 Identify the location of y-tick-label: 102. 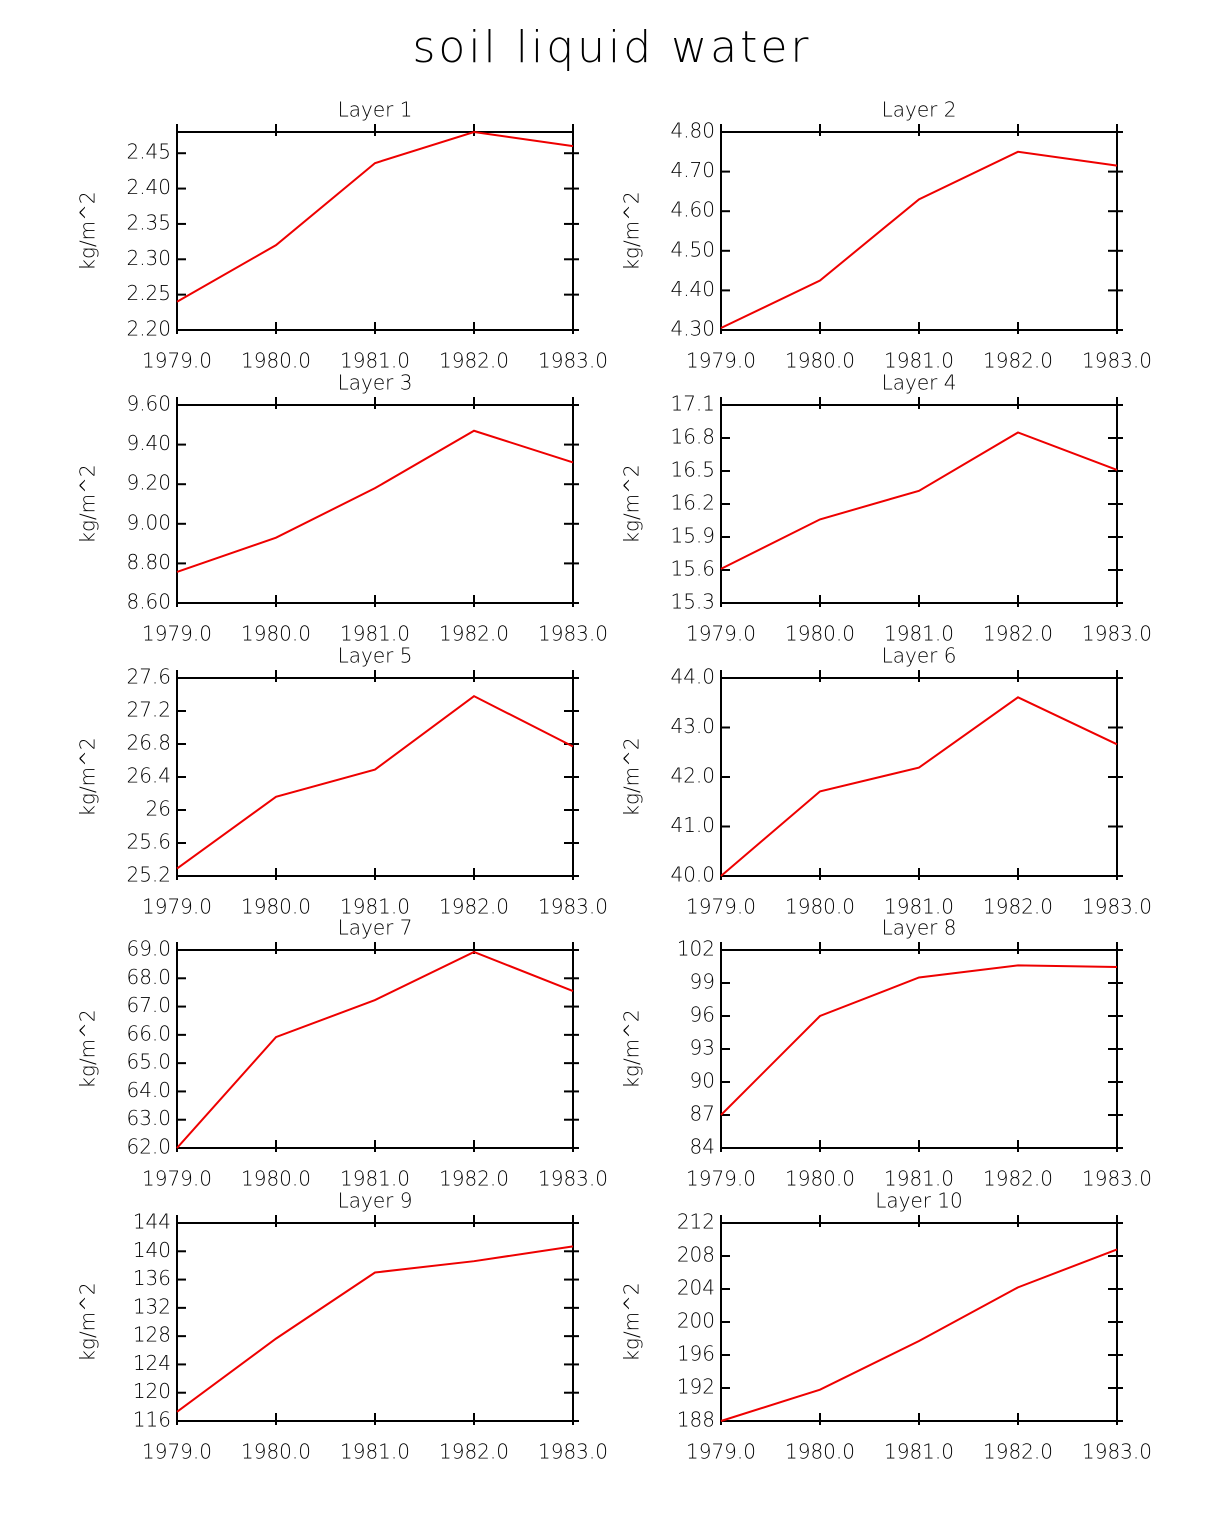
(696, 949).